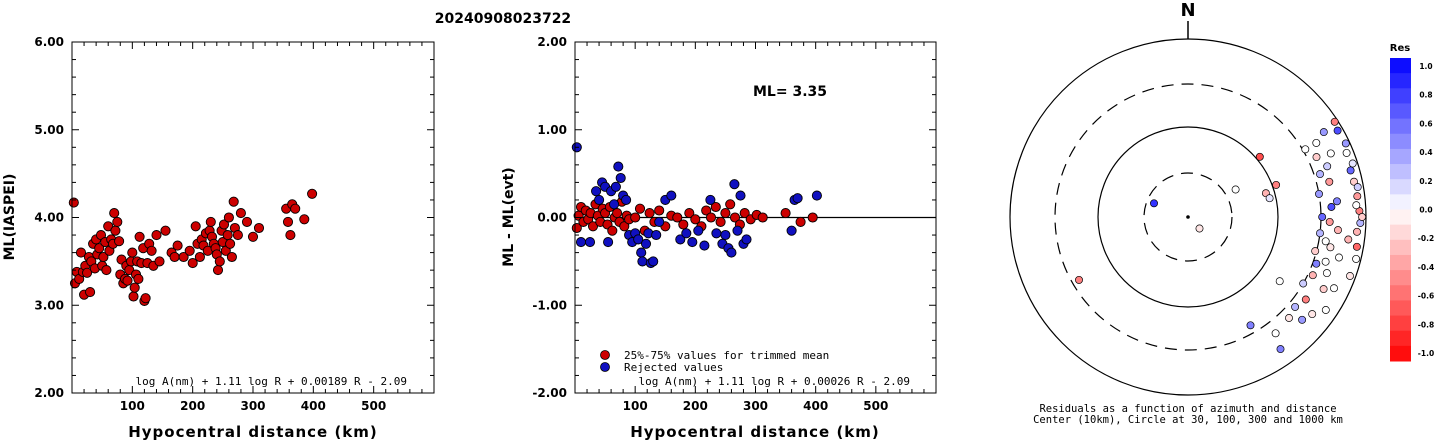 This screenshot has width=1437, height=441. I want to click on ml-annotation: ML= 3.35, so click(790, 92).